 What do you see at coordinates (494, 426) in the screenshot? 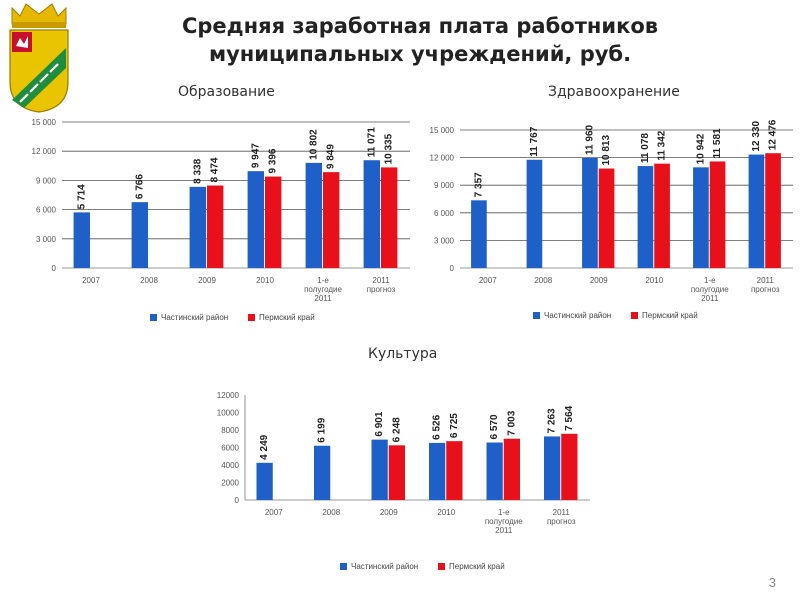
I see `data-label: 6 570` at bounding box center [494, 426].